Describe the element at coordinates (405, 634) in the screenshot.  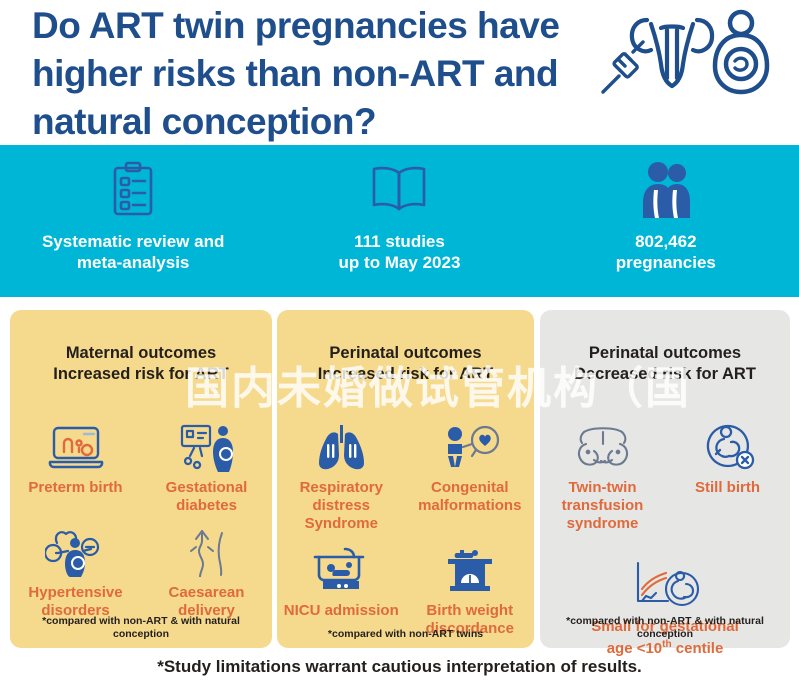
I see `panel-footnote: *compared with non-ART twins` at that location.